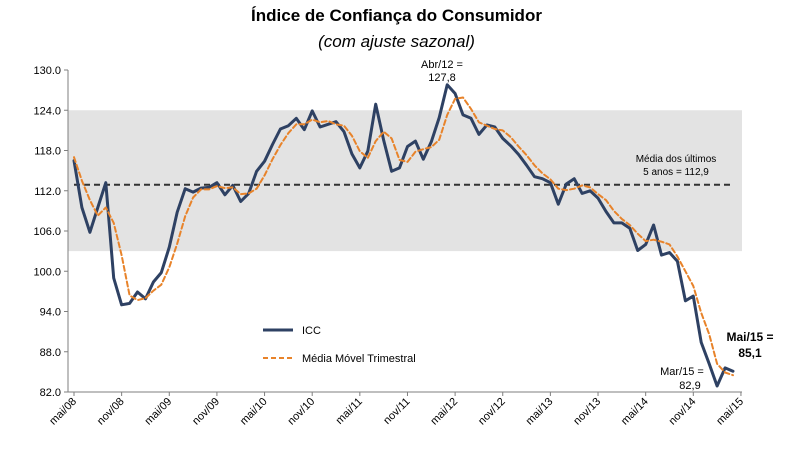 The height and width of the screenshot is (468, 793). Describe the element at coordinates (254, 412) in the screenshot. I see `x-tick-label: mai/10` at that location.